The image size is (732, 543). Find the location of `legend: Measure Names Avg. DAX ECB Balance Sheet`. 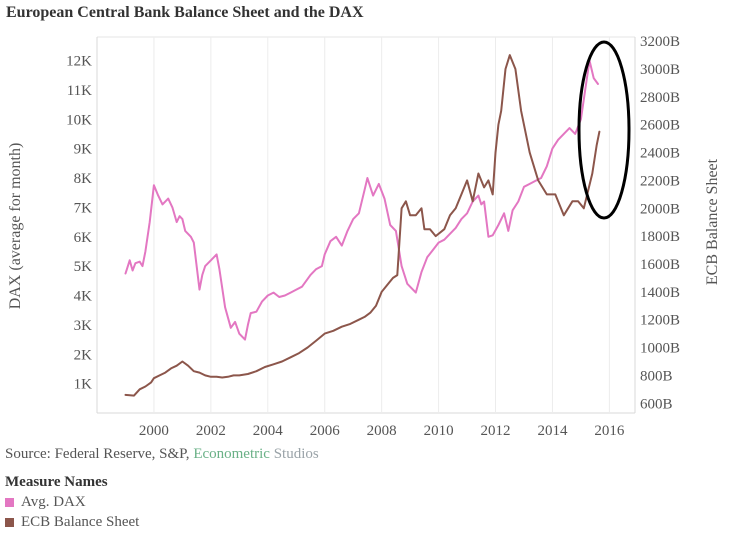

legend: Measure Names Avg. DAX ECB Balance Sheet is located at coordinates (72, 503).